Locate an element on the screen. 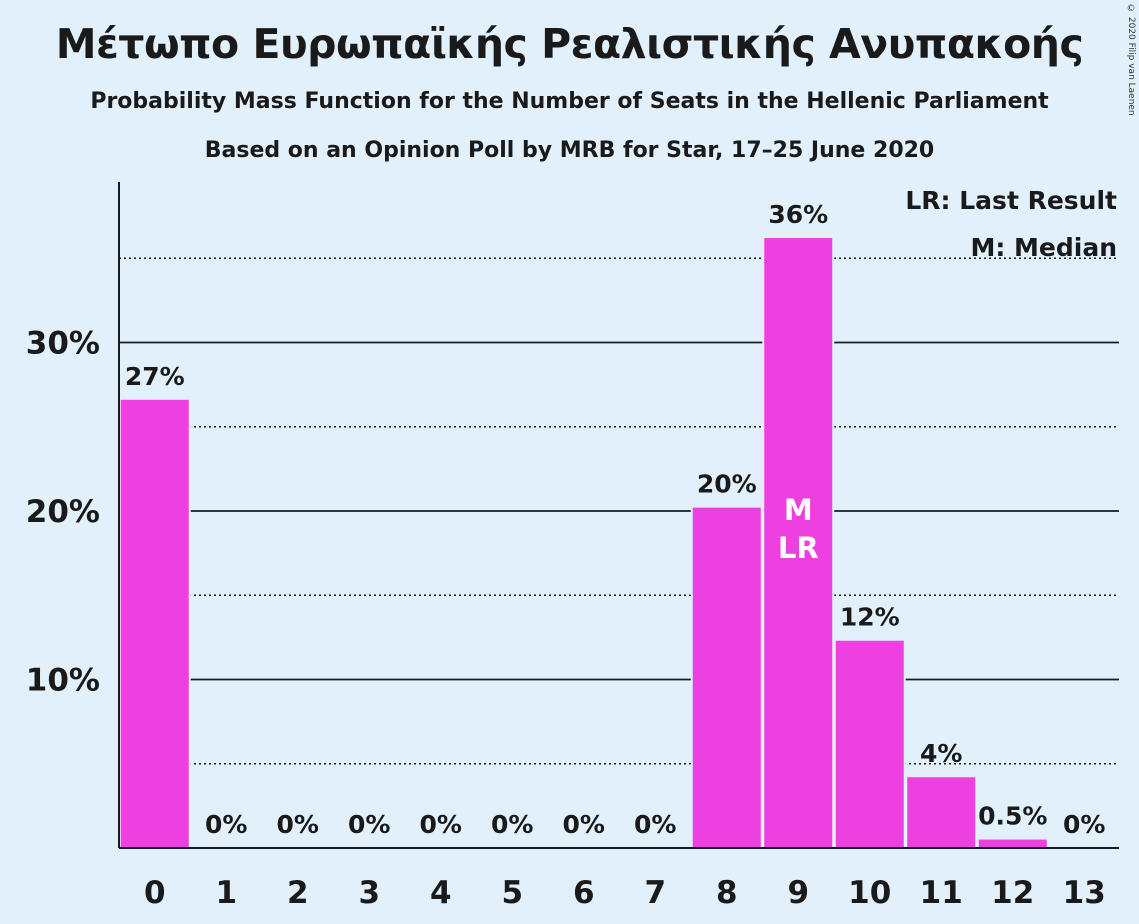  x-tick-label: 7 is located at coordinates (655, 893).